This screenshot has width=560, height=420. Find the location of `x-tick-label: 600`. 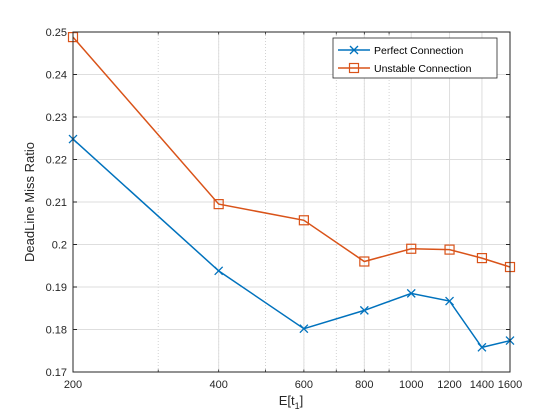

x-tick-label: 600 is located at coordinates (304, 385).